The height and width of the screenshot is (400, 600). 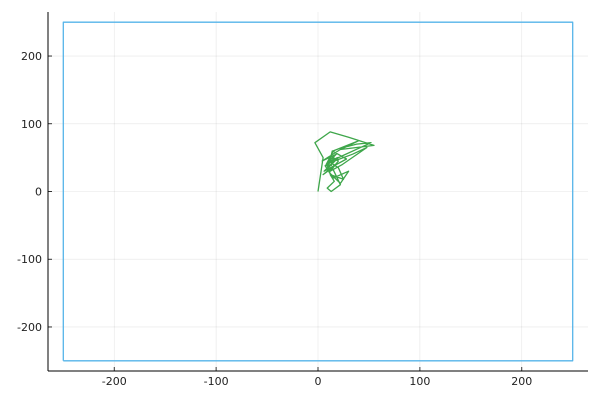 What do you see at coordinates (344, 162) in the screenshot?
I see `path-series-line` at bounding box center [344, 162].